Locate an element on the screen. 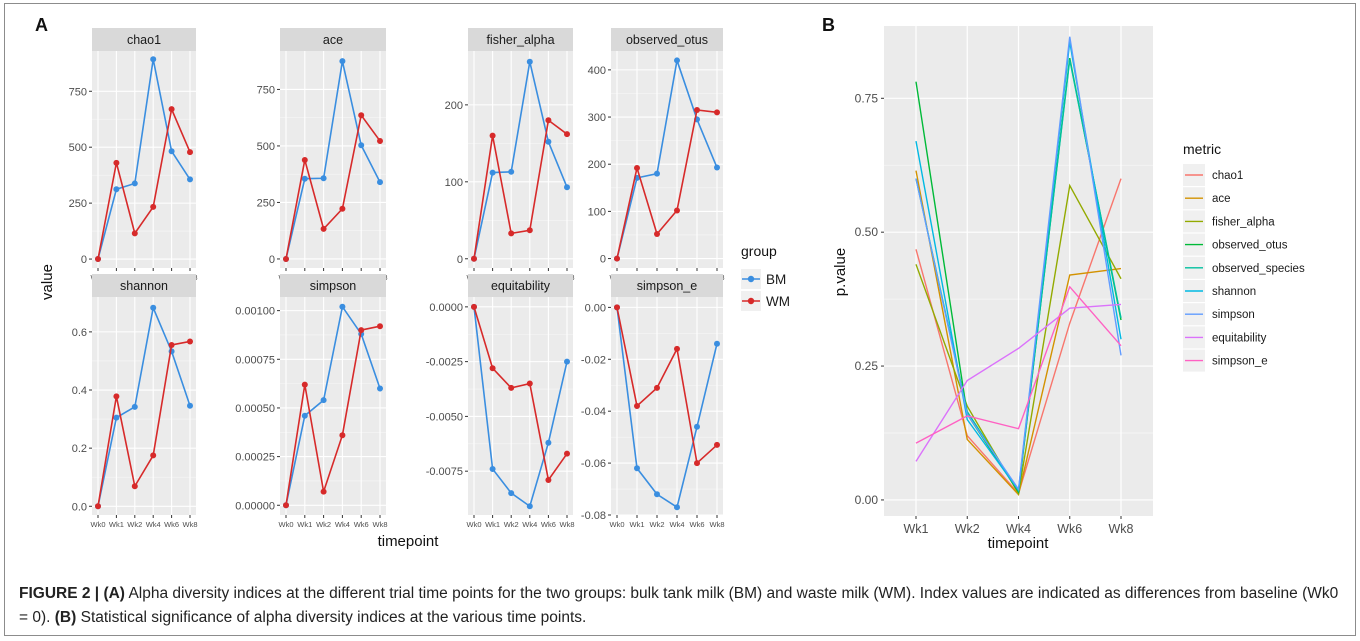 This screenshot has width=1360, height=641. y-tick-label: 250 is located at coordinates (266, 203).